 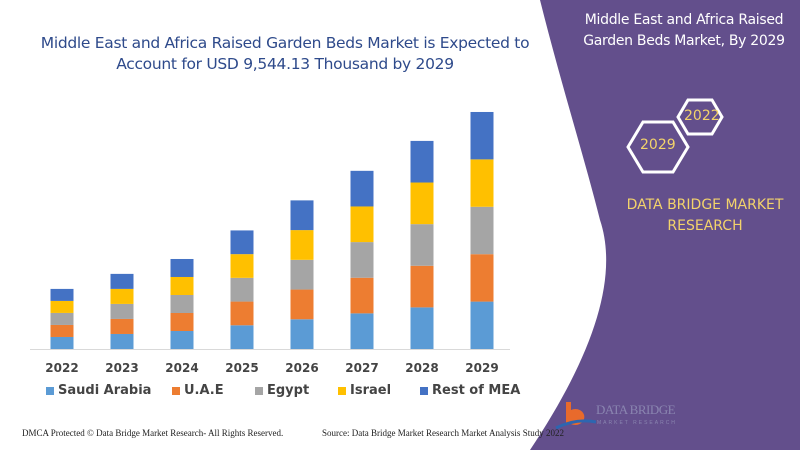 What do you see at coordinates (301, 368) in the screenshot?
I see `x-tick-label: 2026` at bounding box center [301, 368].